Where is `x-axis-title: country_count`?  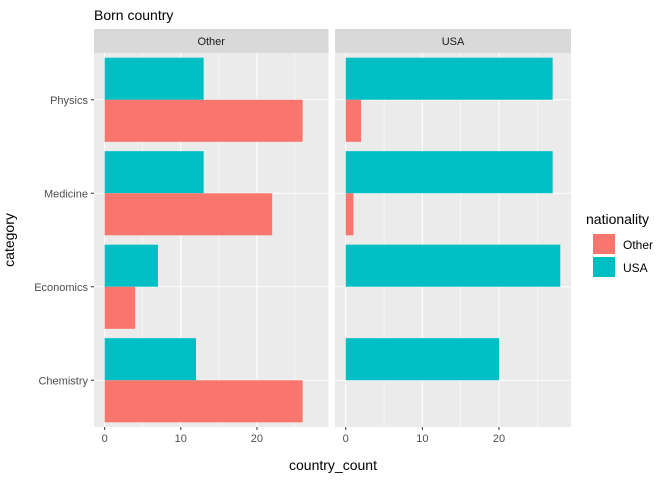 x-axis-title: country_count is located at coordinates (333, 465).